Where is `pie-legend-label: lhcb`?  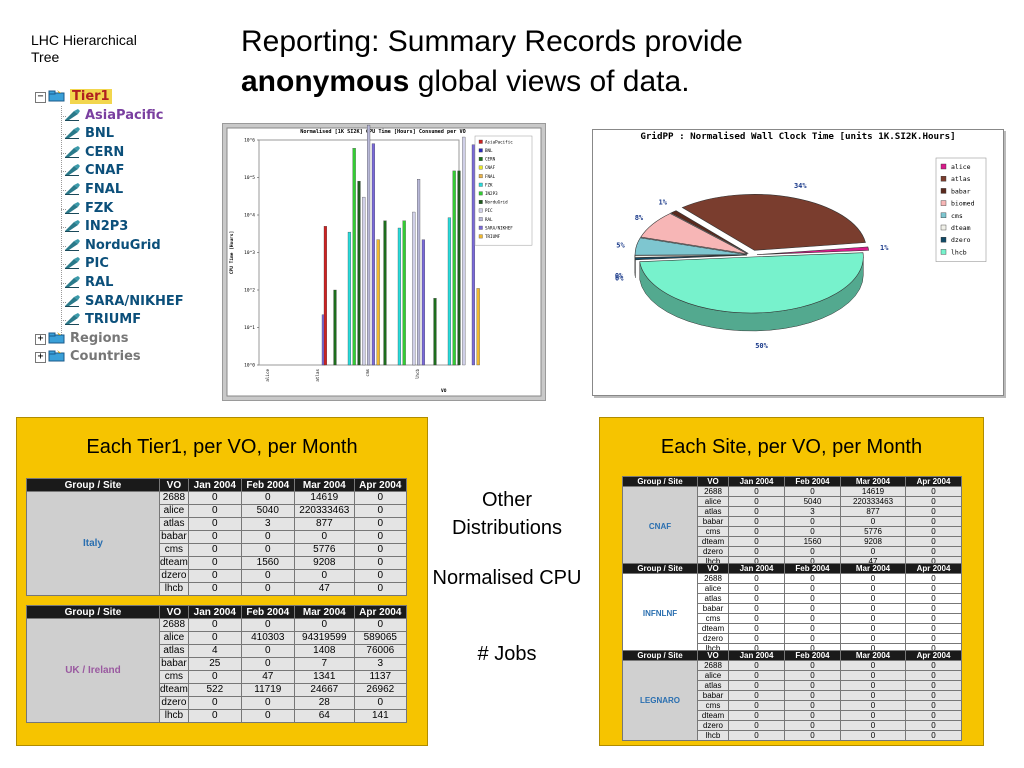
pie-legend-label: lhcb is located at coordinates (959, 252).